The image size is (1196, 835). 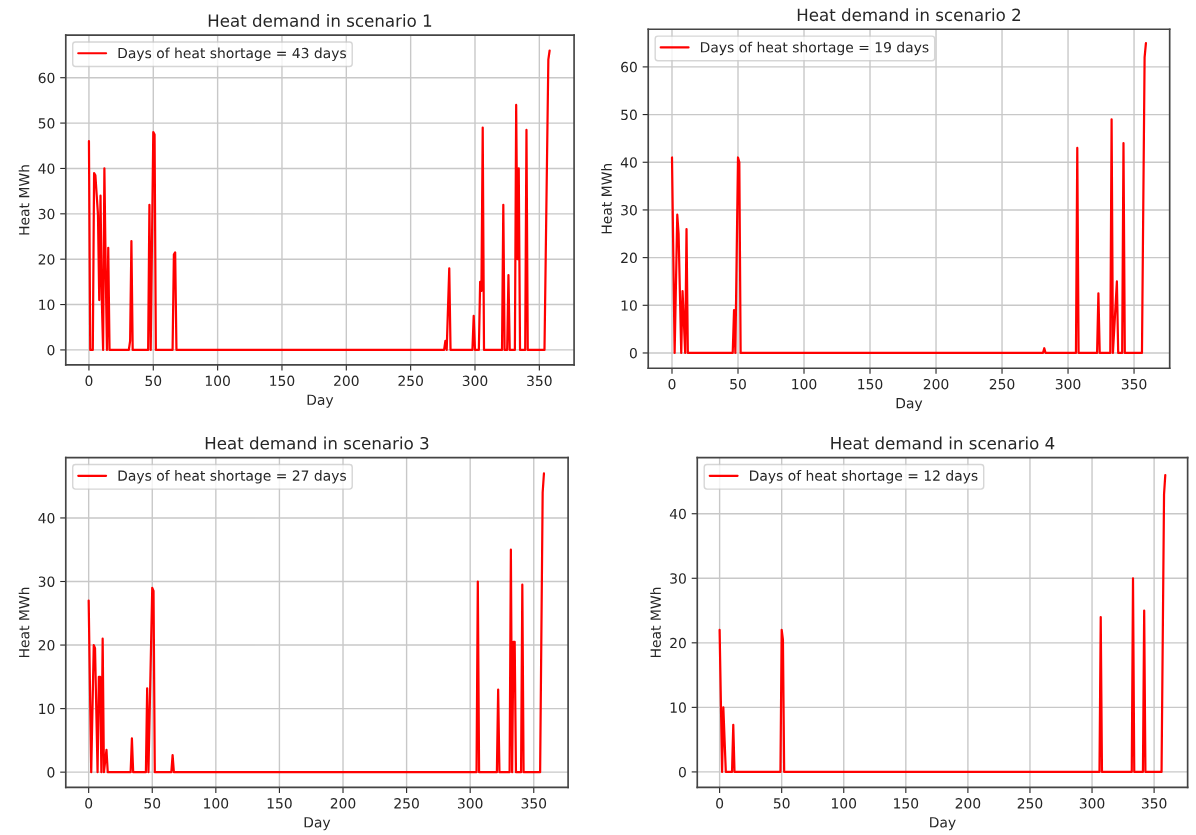 I want to click on chart-title: Heat demand in scenario 1, so click(x=320, y=20).